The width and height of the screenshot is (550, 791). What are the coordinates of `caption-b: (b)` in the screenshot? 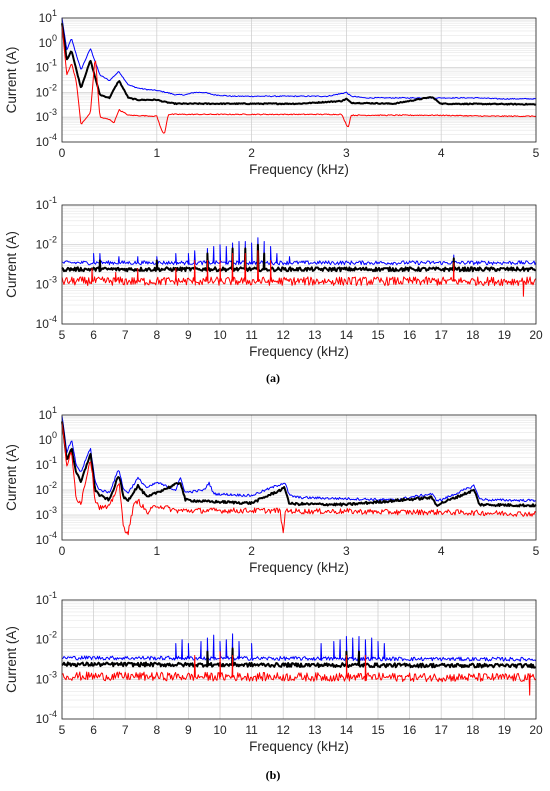 It's located at (273, 775).